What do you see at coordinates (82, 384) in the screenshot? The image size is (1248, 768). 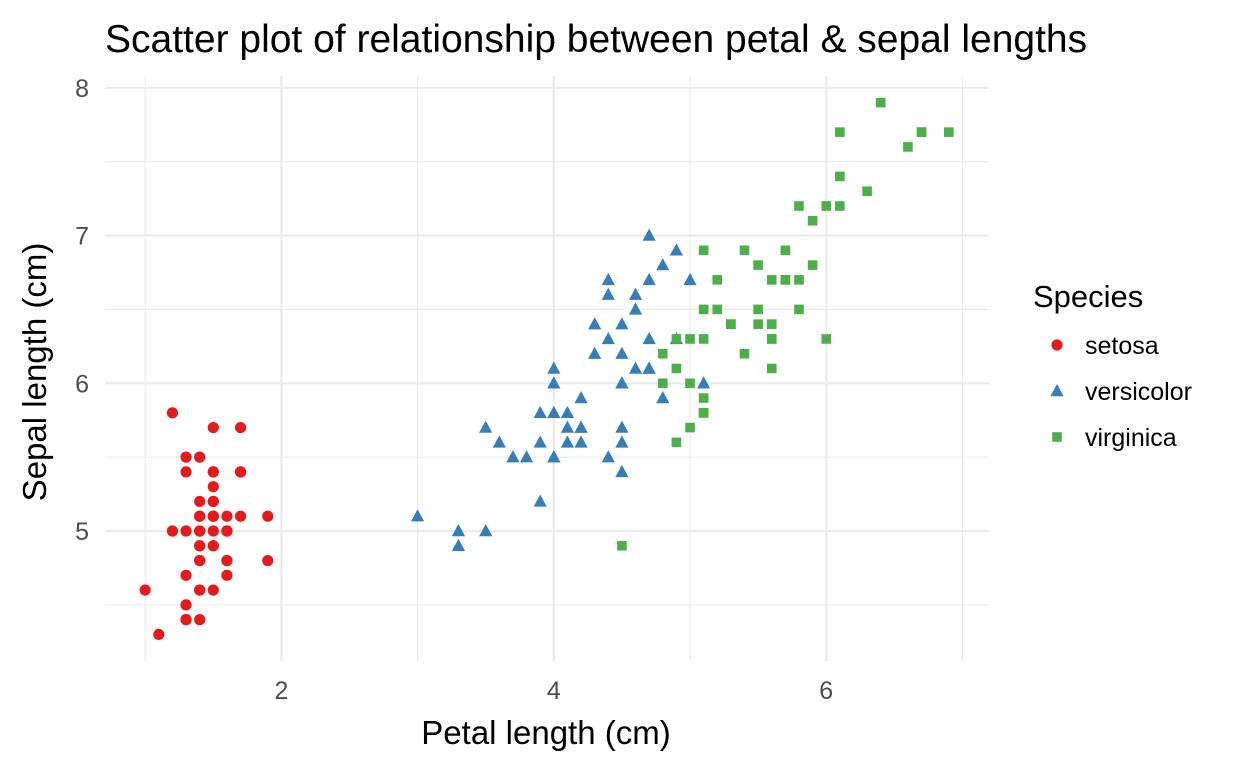 I see `y-tick-label: 6` at bounding box center [82, 384].